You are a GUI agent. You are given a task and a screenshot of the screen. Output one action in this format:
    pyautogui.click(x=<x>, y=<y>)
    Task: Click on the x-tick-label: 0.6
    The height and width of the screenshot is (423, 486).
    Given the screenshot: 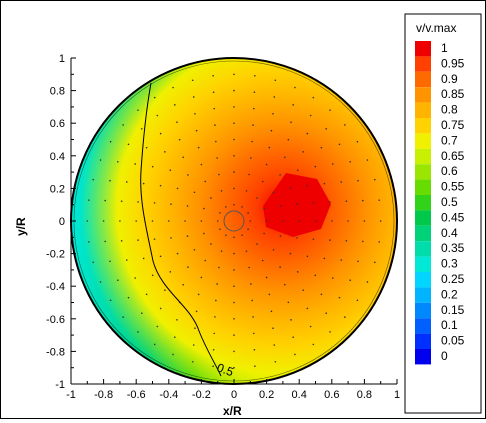 What is the action you would take?
    pyautogui.click(x=331, y=395)
    